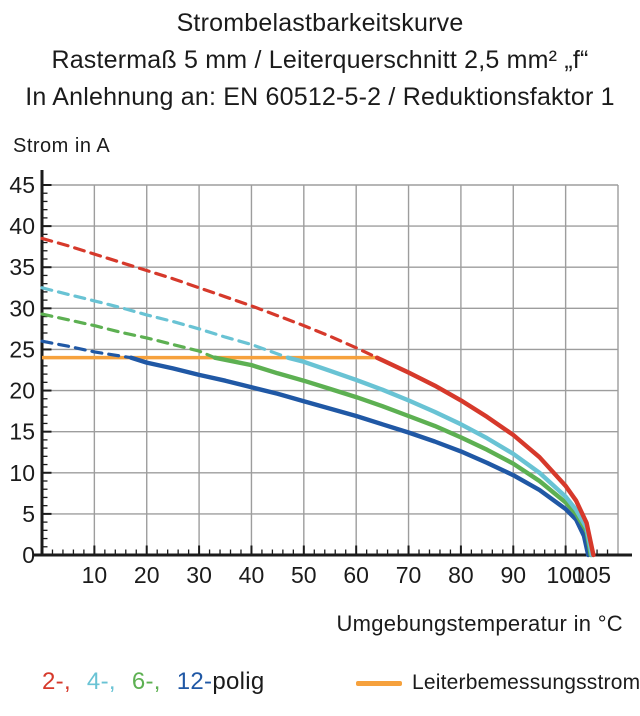  What do you see at coordinates (101, 681) in the screenshot?
I see `legend-item-4-polig: 4-,` at bounding box center [101, 681].